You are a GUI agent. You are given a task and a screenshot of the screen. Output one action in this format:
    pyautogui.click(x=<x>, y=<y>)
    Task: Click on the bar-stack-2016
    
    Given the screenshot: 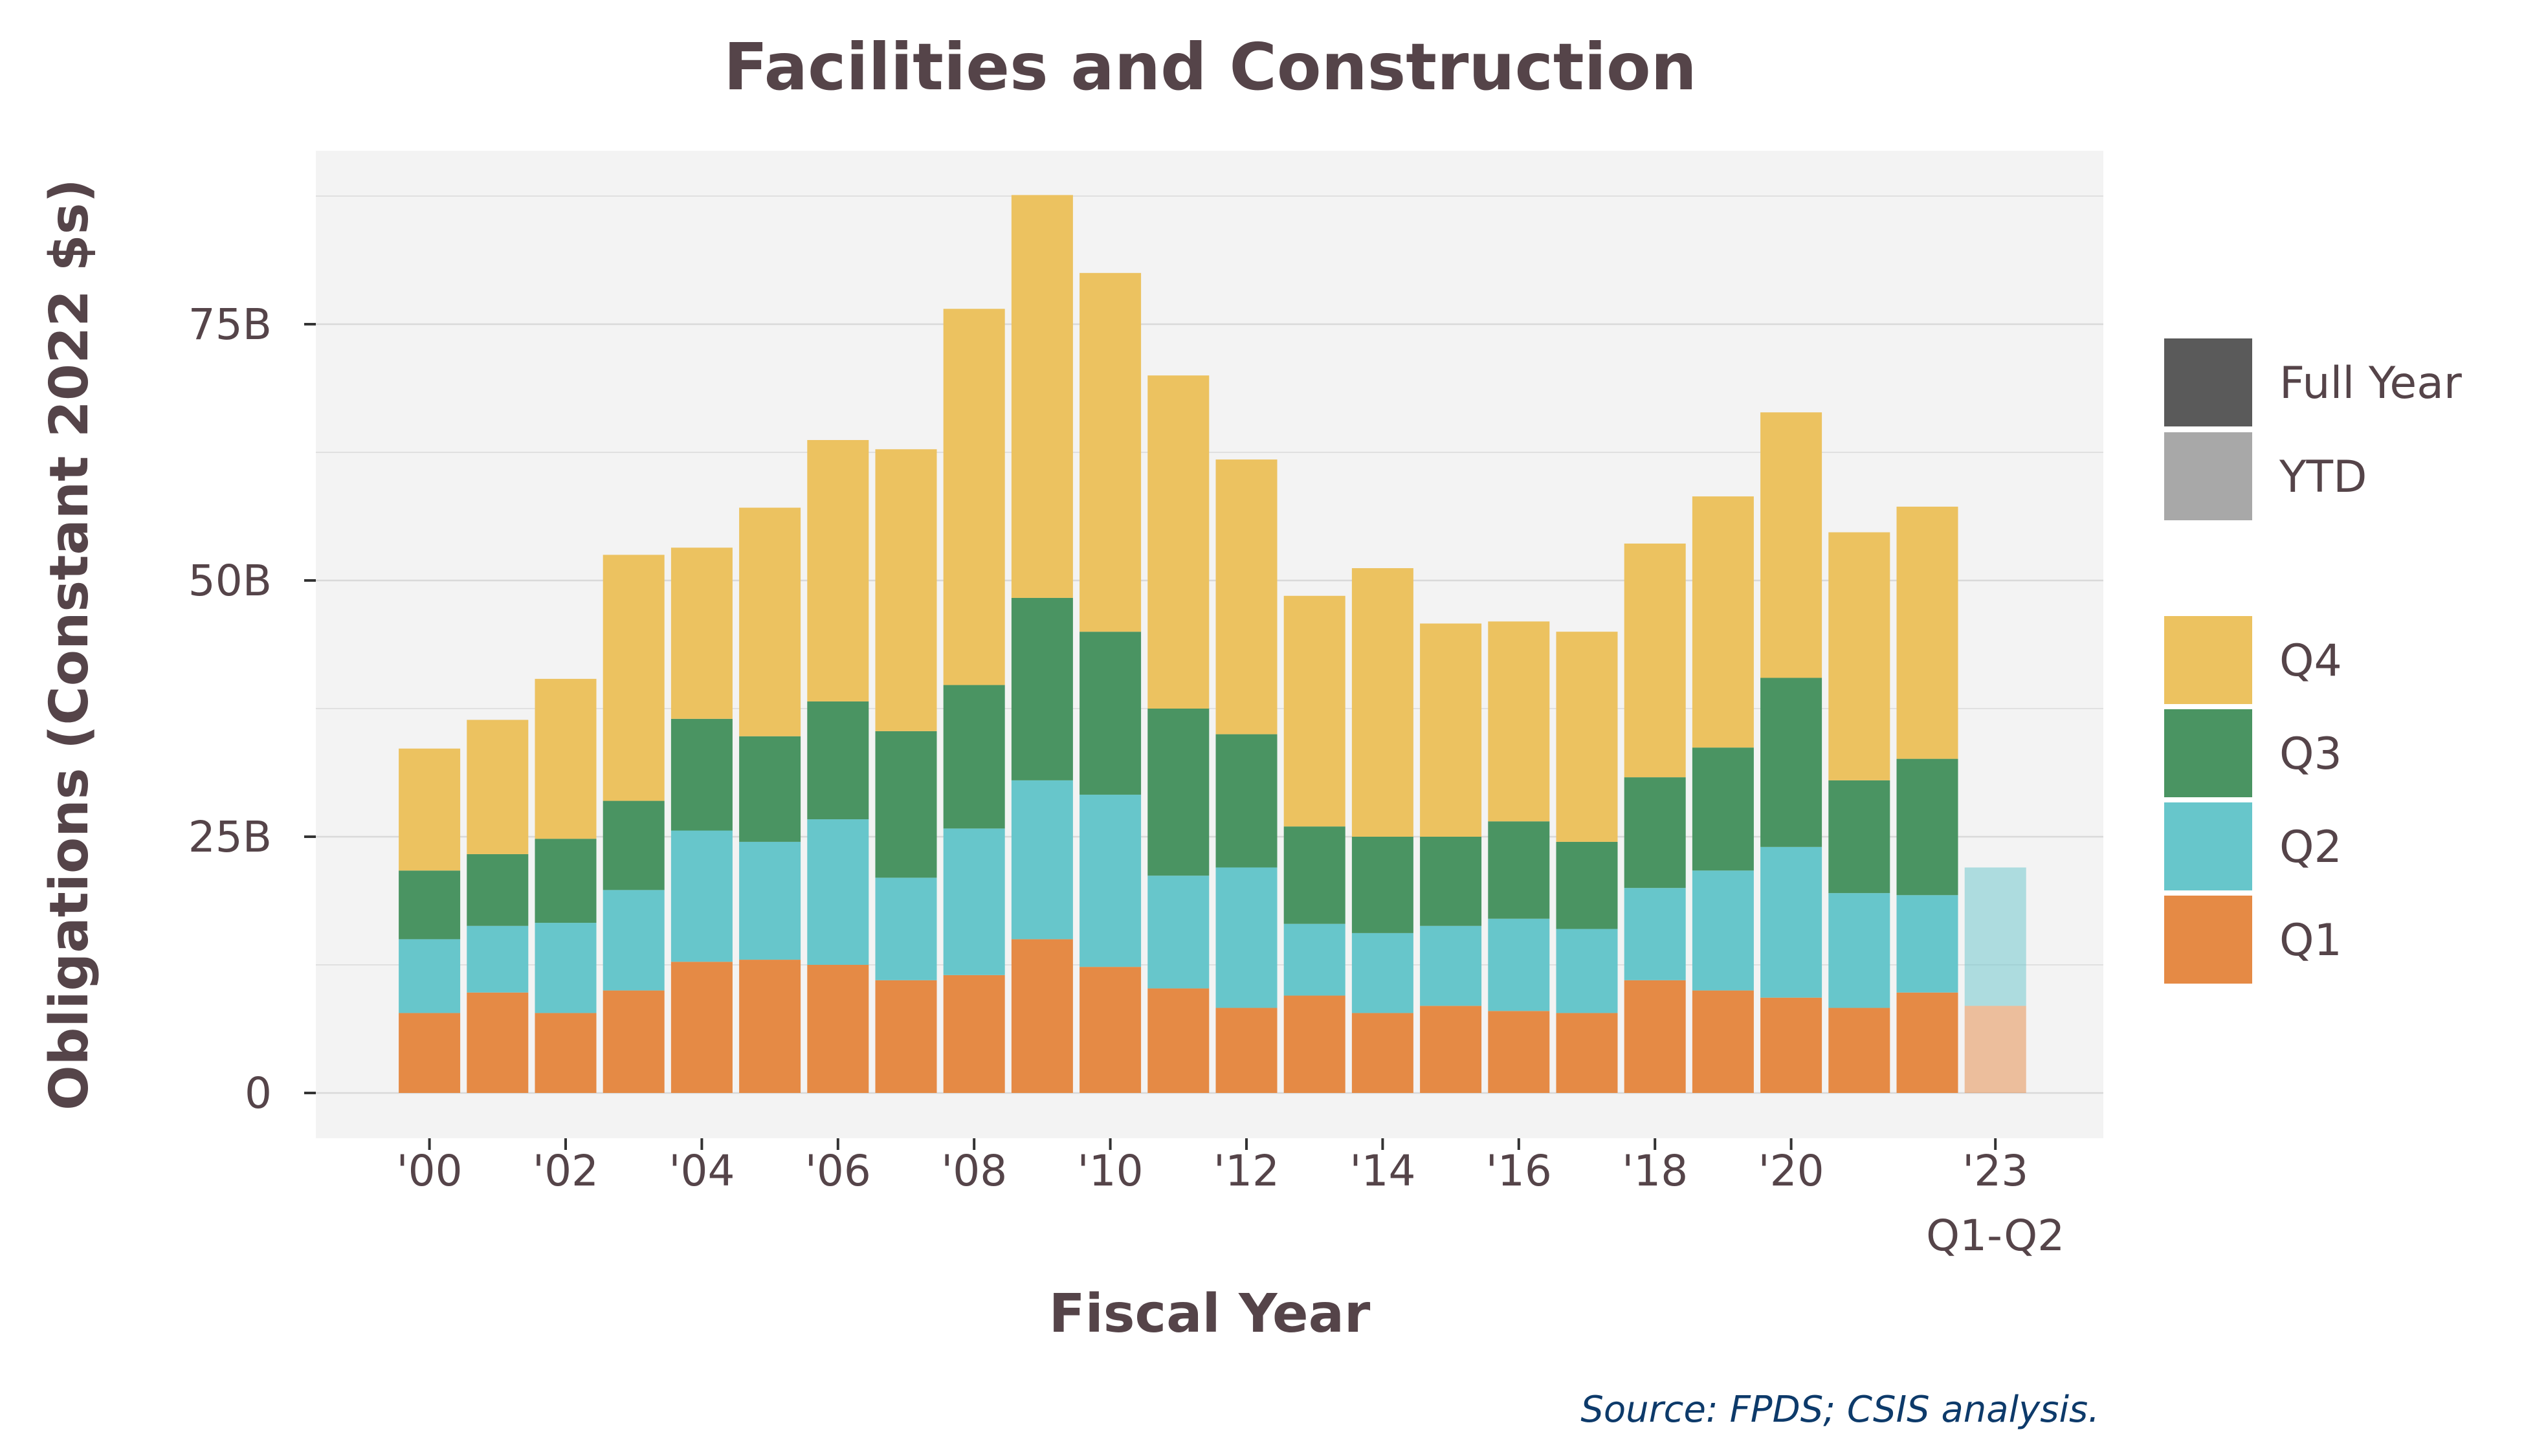 What is the action you would take?
    pyautogui.click(x=1519, y=857)
    